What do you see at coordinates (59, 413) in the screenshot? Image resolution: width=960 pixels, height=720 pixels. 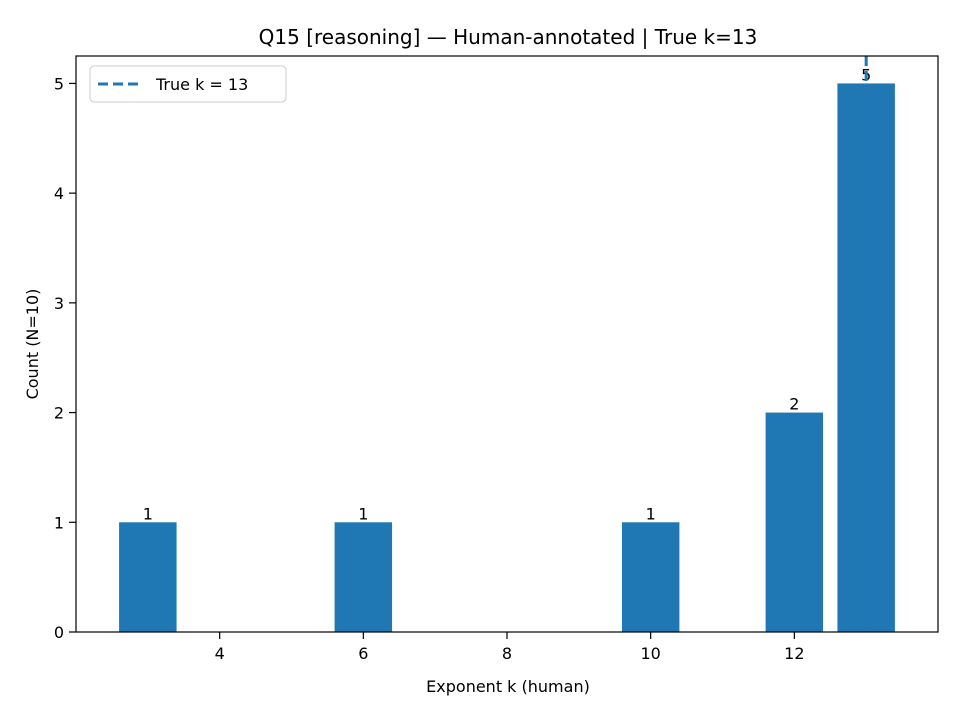 I see `y-tick-label: 2` at bounding box center [59, 413].